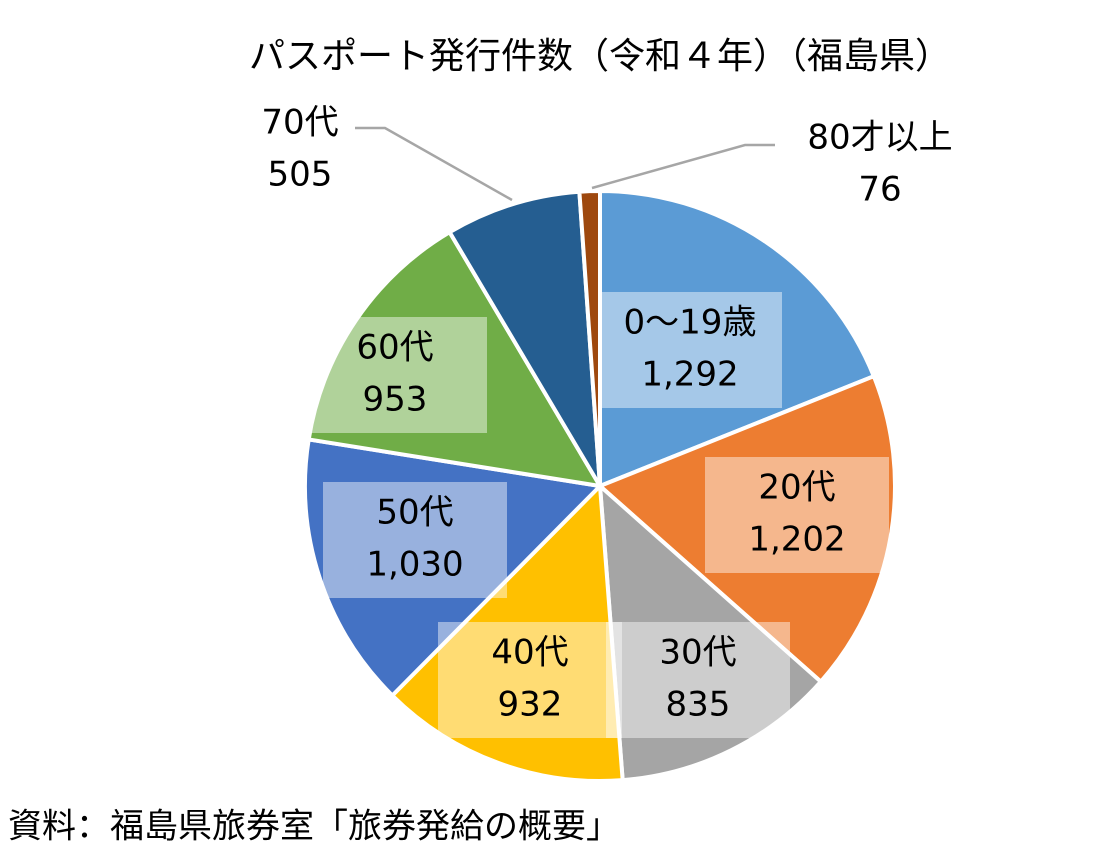 The height and width of the screenshot is (861, 1096). Describe the element at coordinates (879, 190) in the screenshot. I see `slice-value-label: 76` at that location.